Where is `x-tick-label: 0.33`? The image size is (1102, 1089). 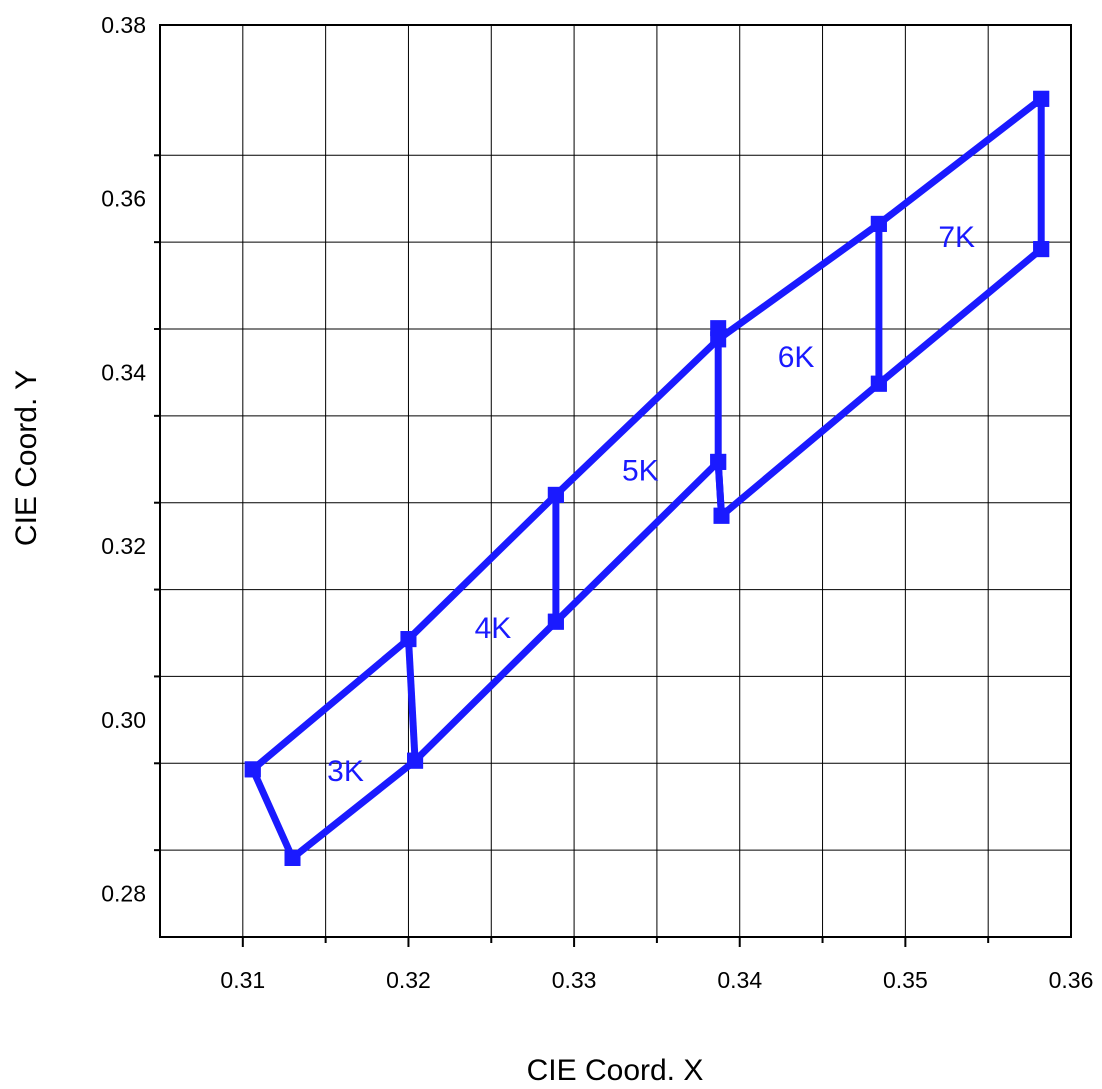
x-tick-label: 0.33 is located at coordinates (574, 980).